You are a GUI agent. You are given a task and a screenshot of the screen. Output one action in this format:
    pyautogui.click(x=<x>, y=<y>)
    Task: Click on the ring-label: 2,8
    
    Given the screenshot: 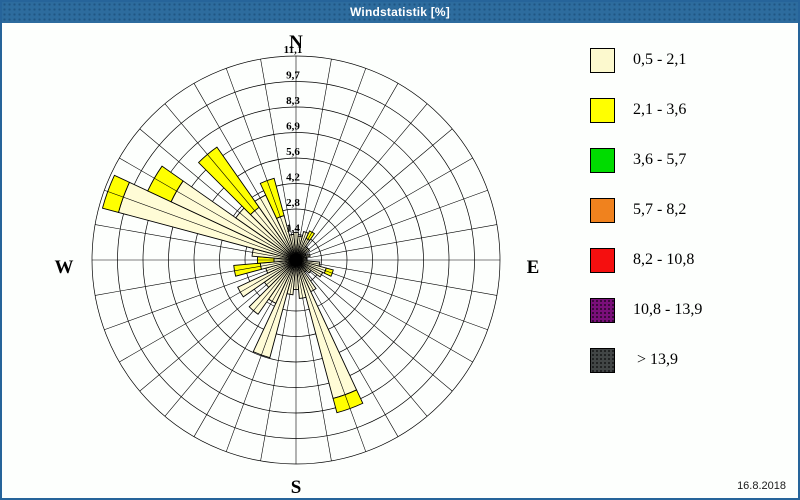 What is the action you would take?
    pyautogui.click(x=293, y=203)
    